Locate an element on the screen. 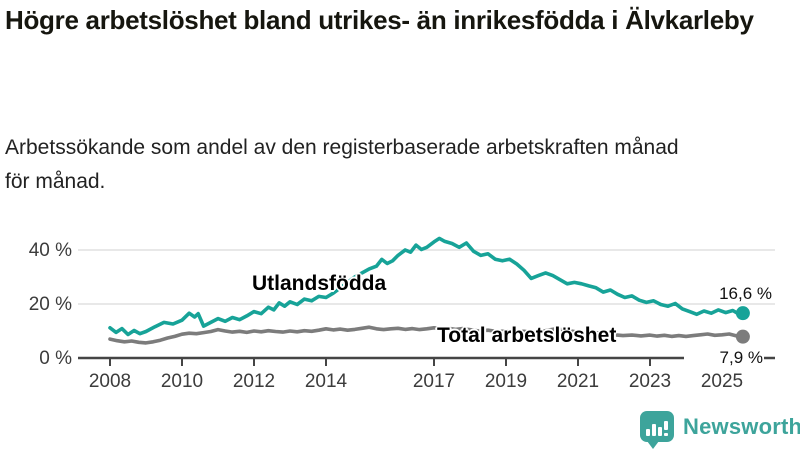 This screenshot has height=450, width=800. x-tick-label: 2008 is located at coordinates (110, 381).